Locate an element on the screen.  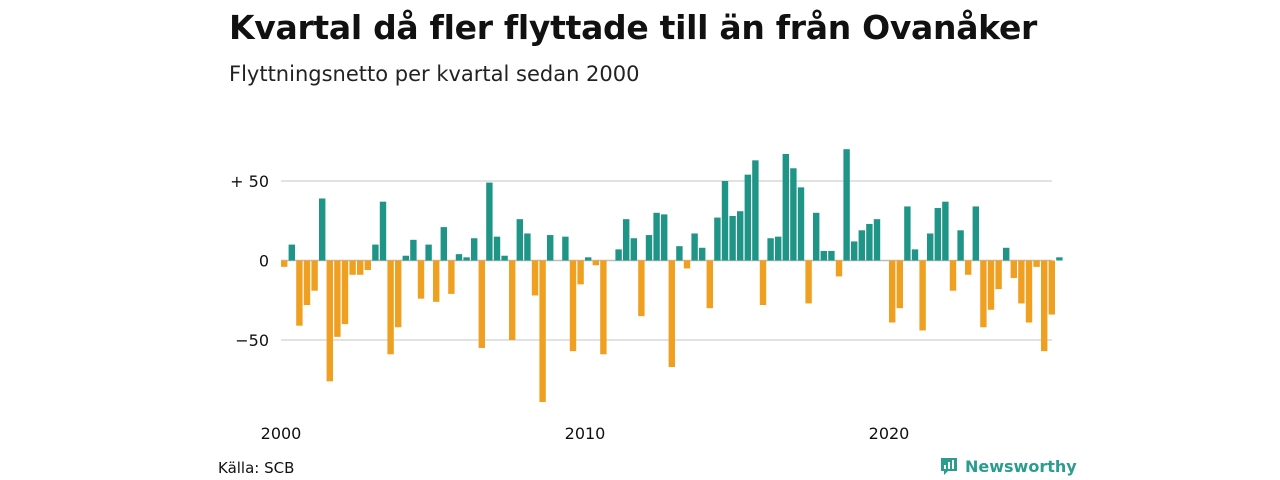
brand-name: Newsworthy is located at coordinates (1021, 466).